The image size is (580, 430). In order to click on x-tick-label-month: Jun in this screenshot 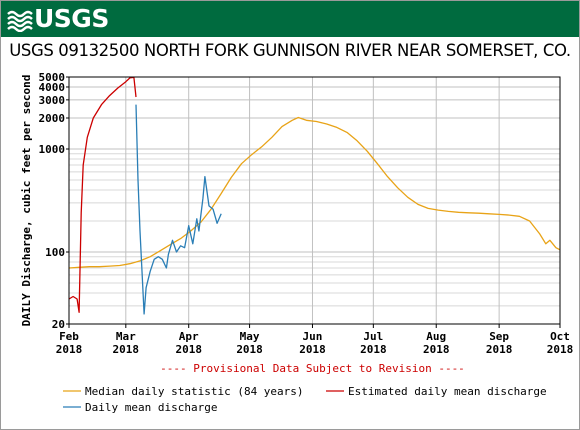, I will do `click(313, 336)`.